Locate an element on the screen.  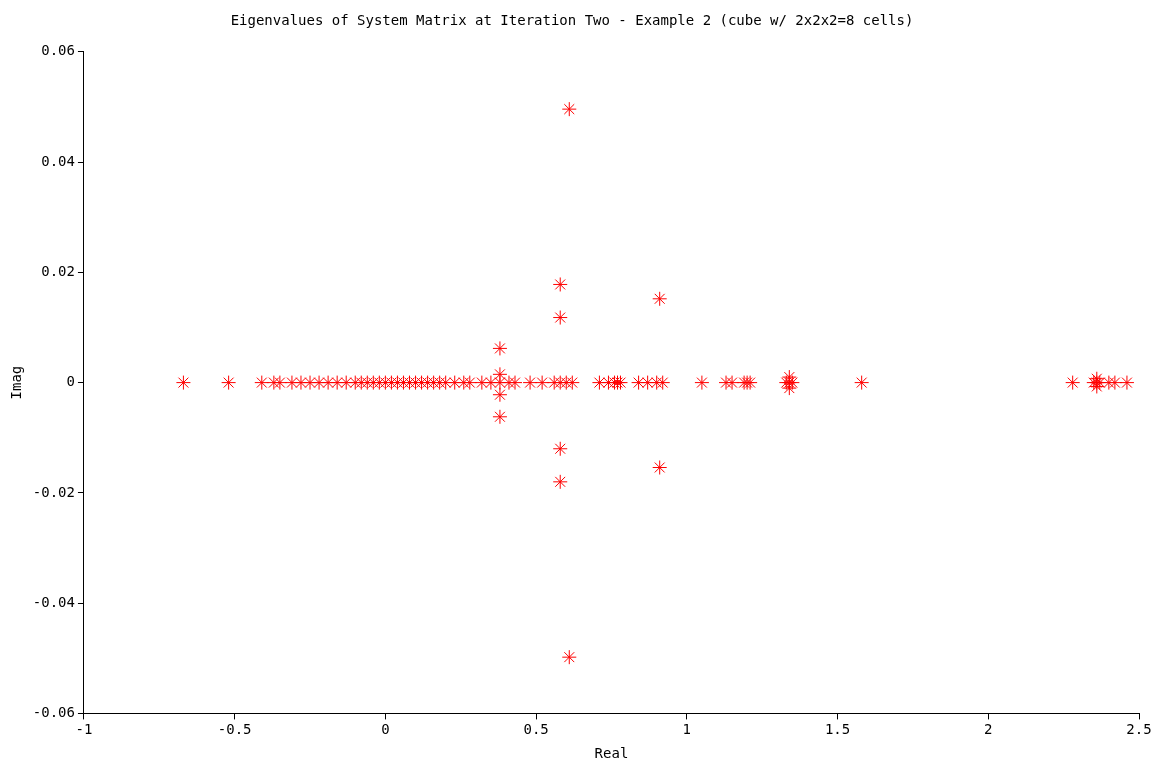
x-tick-label: 2 is located at coordinates (988, 729).